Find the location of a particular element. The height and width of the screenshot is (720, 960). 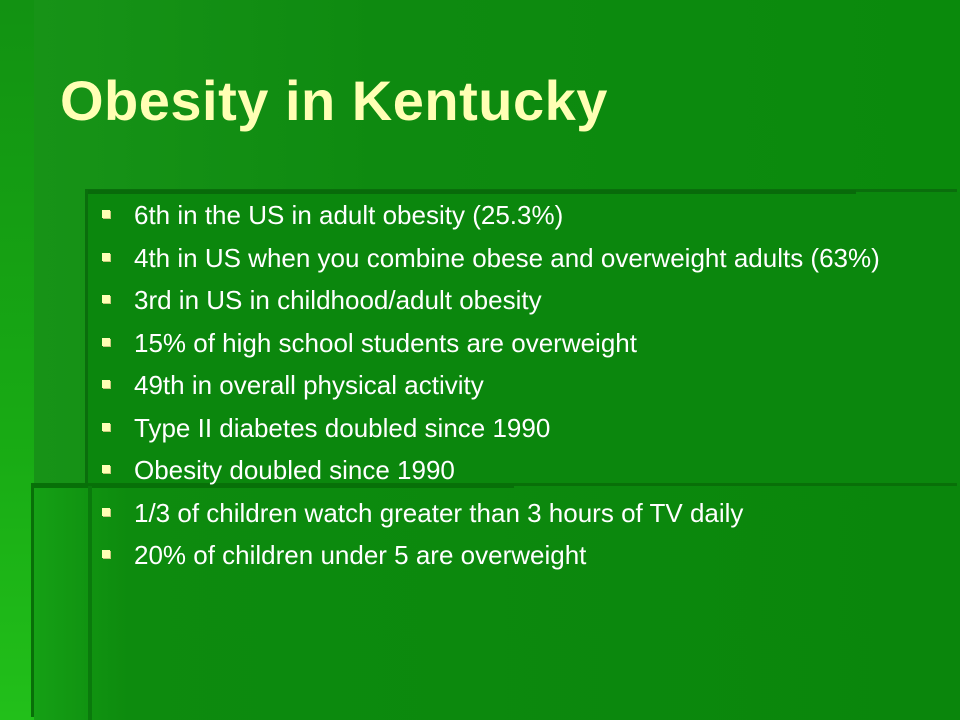

bullet-text: Type II diabetes doubled since 1990 is located at coordinates (342, 427).